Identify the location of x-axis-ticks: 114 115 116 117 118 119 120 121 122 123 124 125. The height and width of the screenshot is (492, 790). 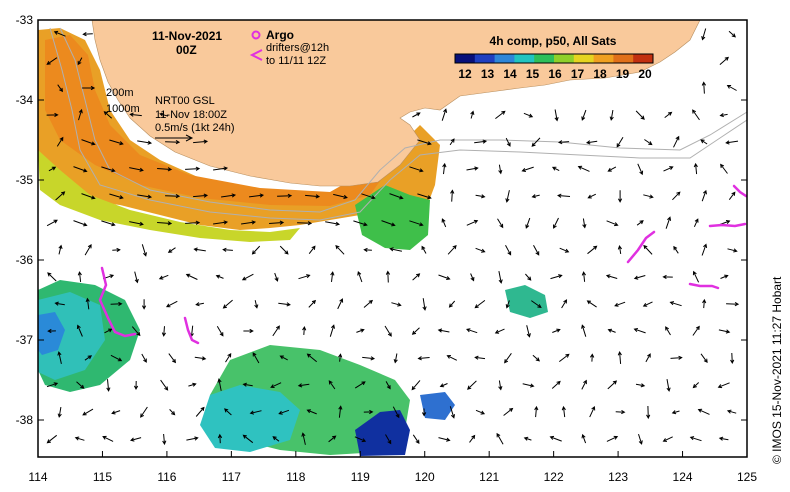
(392, 467).